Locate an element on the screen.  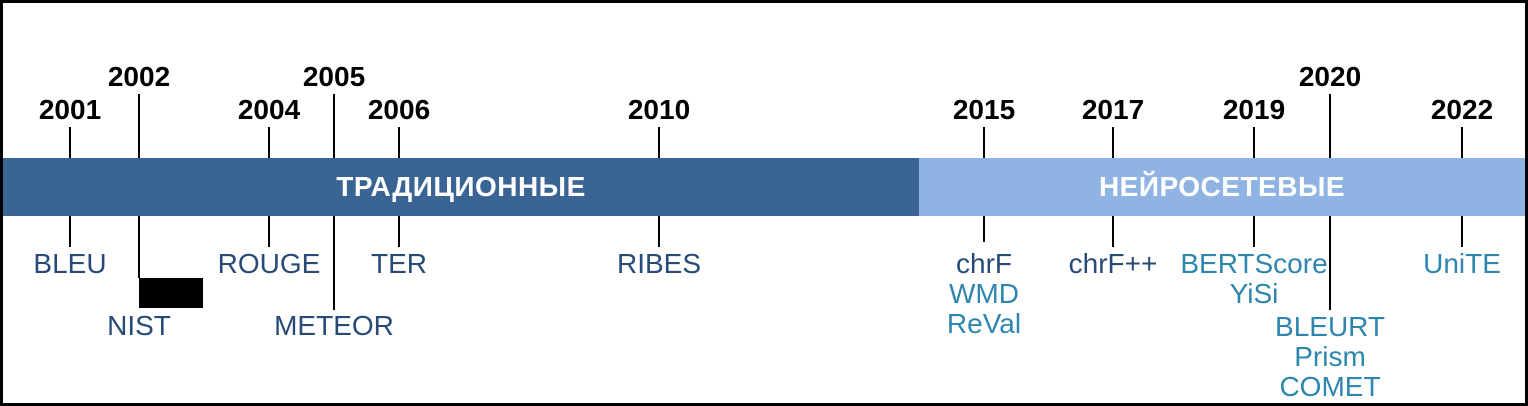
tick-above-2004 is located at coordinates (269, 142).